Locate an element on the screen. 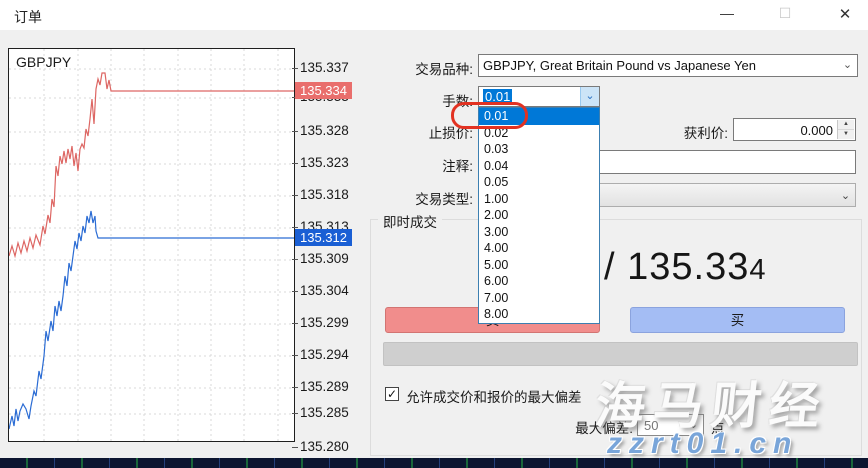 The height and width of the screenshot is (468, 868). axis-label: 135.289 is located at coordinates (322, 387).